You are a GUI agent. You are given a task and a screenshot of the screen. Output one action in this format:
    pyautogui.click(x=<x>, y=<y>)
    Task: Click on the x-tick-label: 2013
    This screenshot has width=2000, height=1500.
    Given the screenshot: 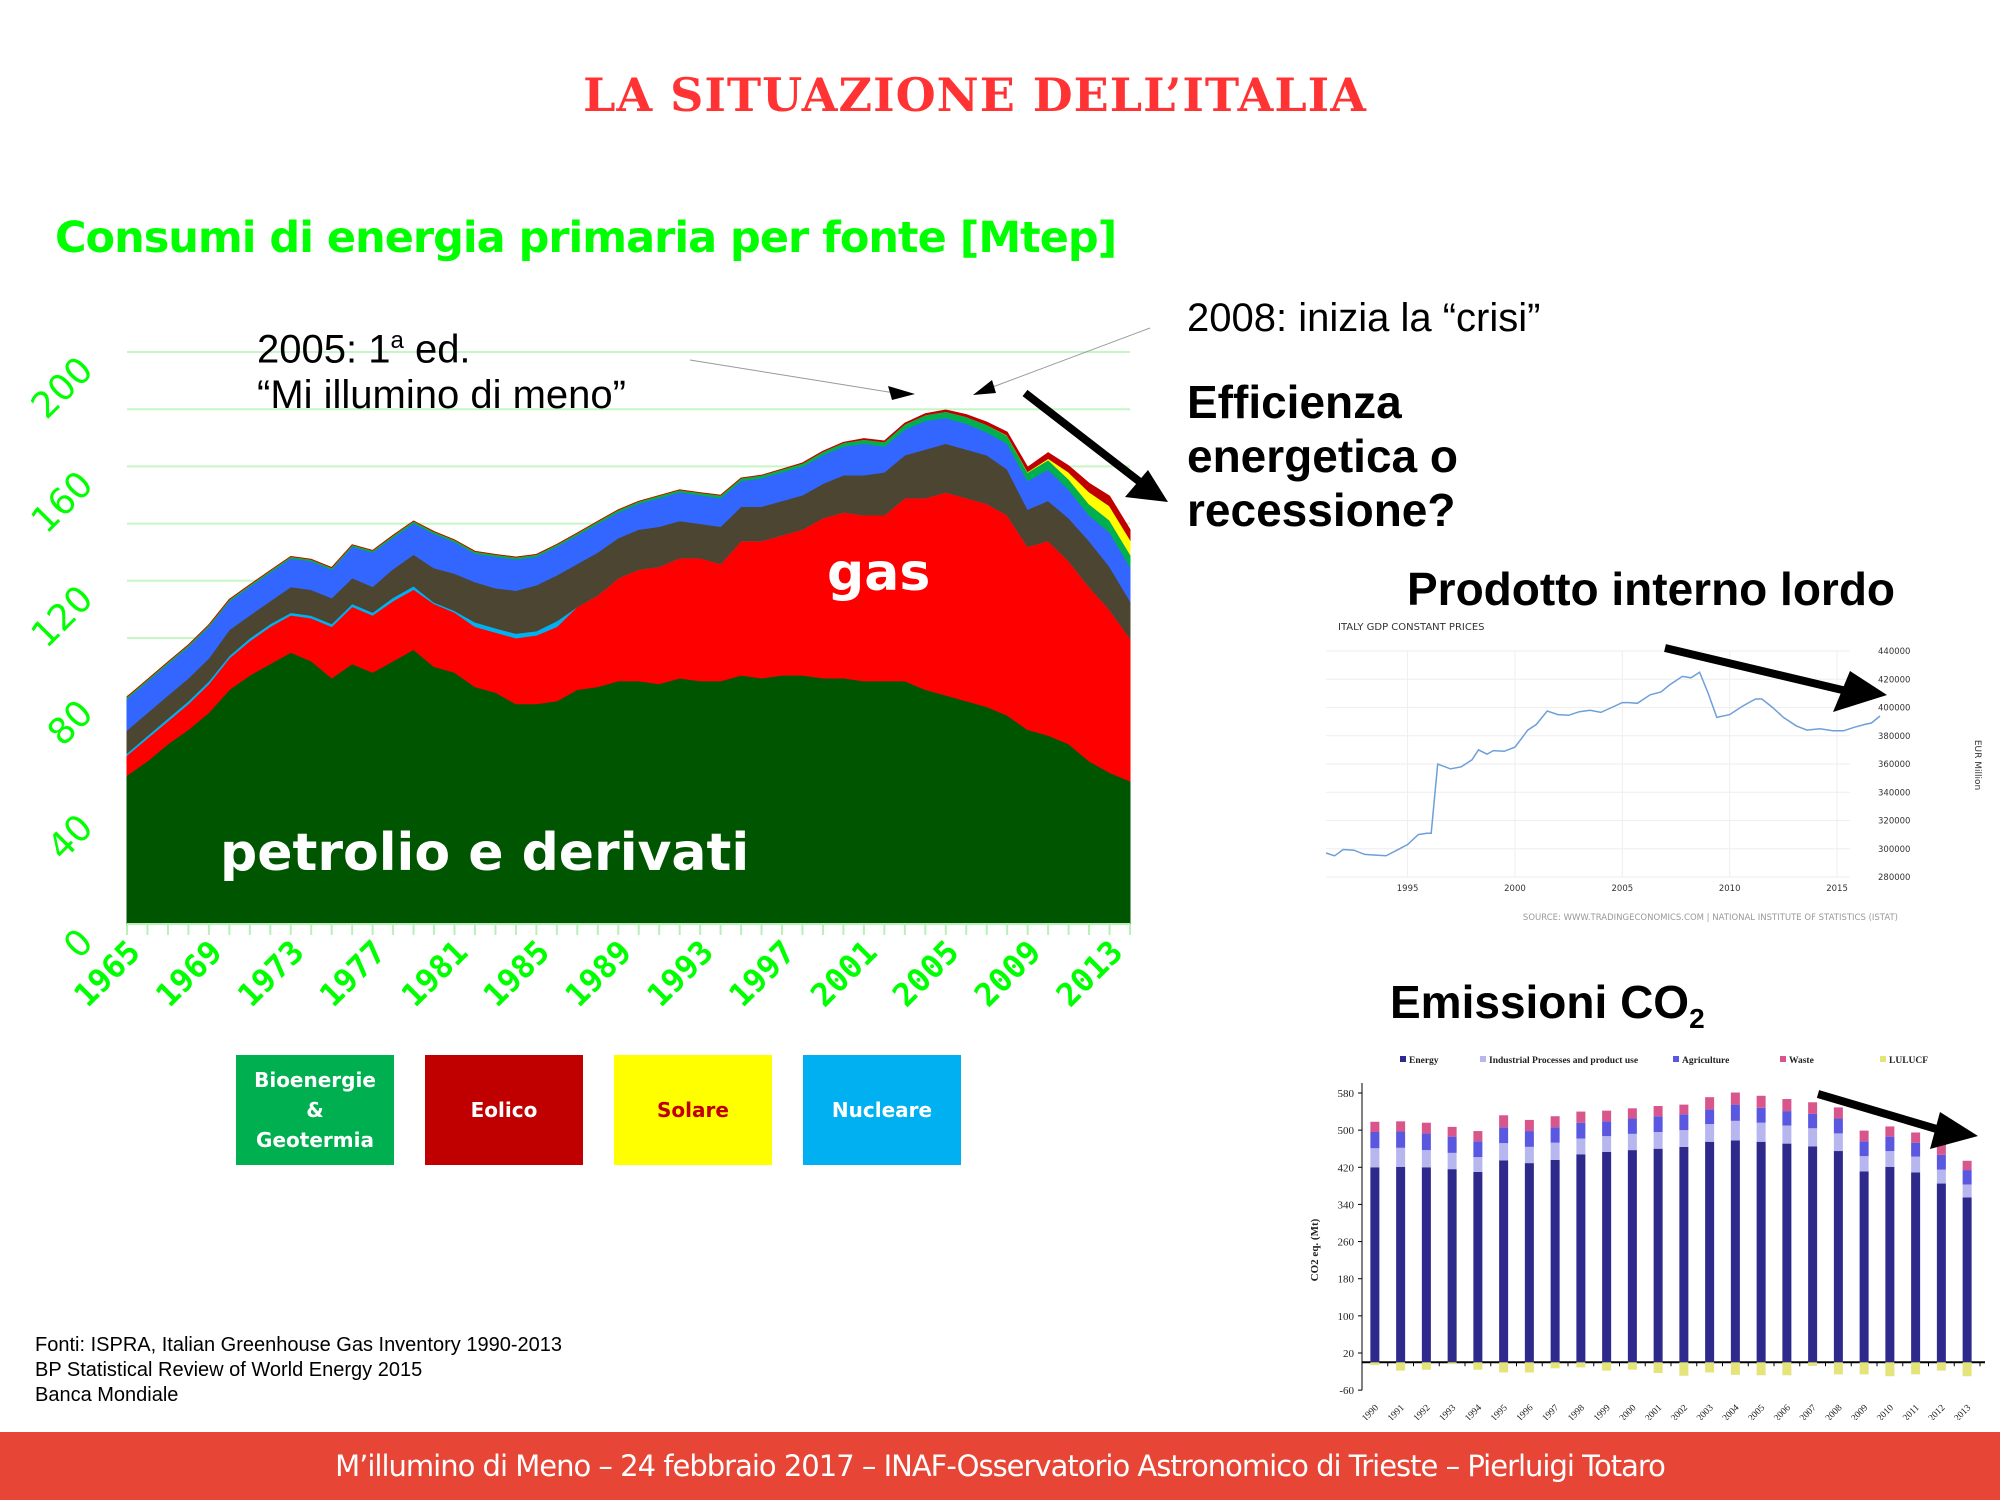 What is the action you would take?
    pyautogui.click(x=1089, y=973)
    